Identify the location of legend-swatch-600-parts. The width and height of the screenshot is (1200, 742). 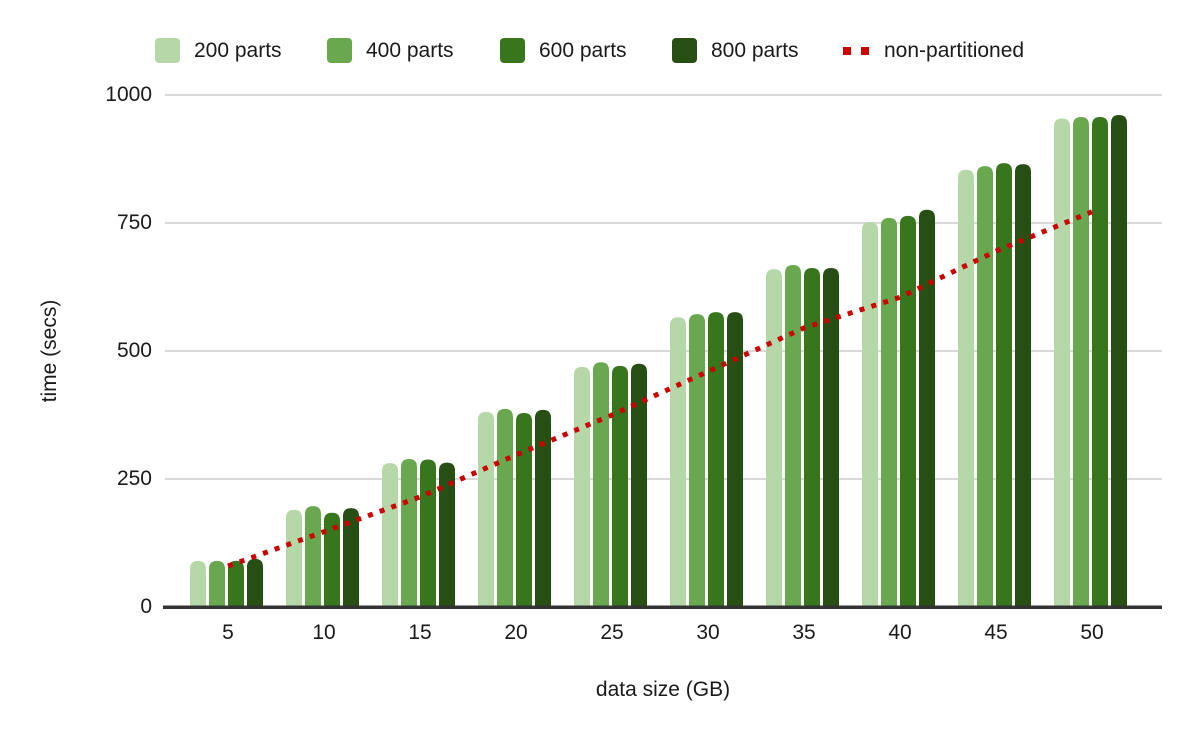
(512, 50).